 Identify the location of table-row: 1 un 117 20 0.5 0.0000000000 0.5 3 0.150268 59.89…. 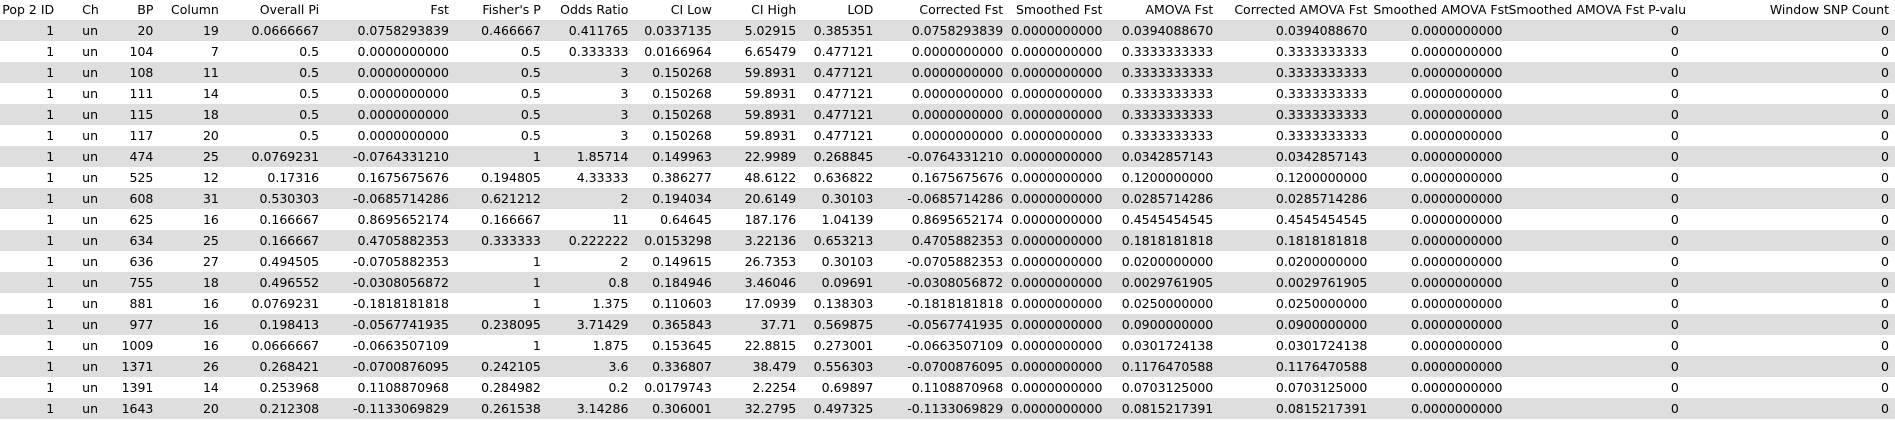
(947, 135).